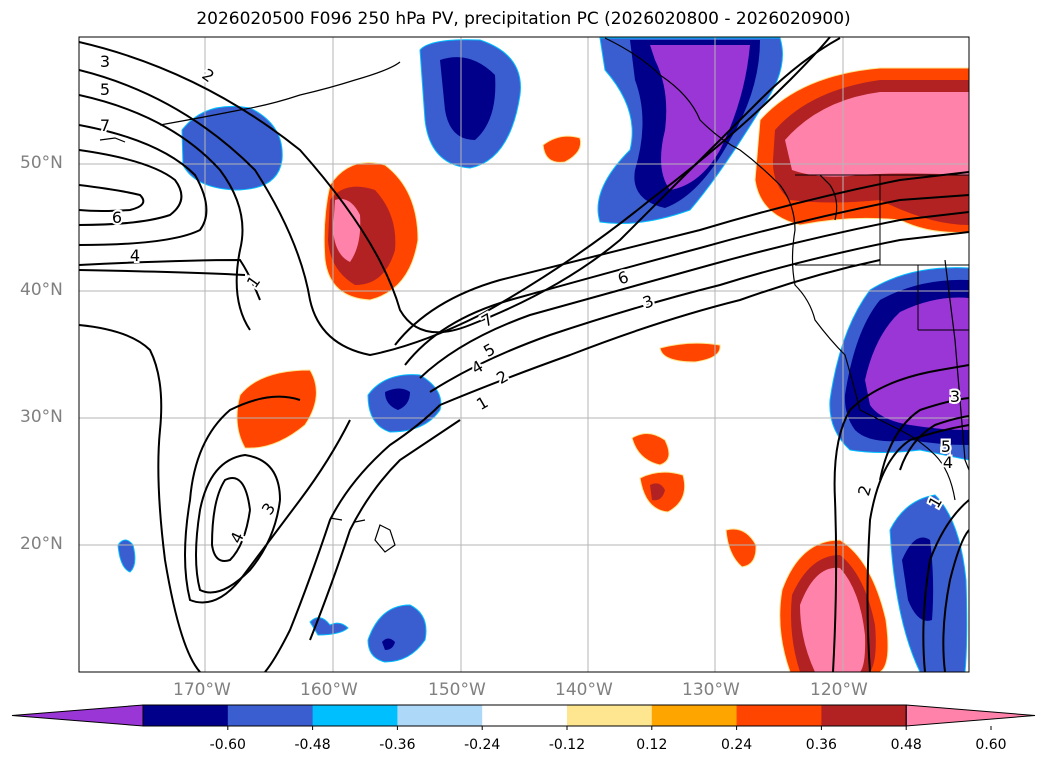 The height and width of the screenshot is (765, 1047). I want to click on colorbar-tick-label: -0.60, so click(227, 745).